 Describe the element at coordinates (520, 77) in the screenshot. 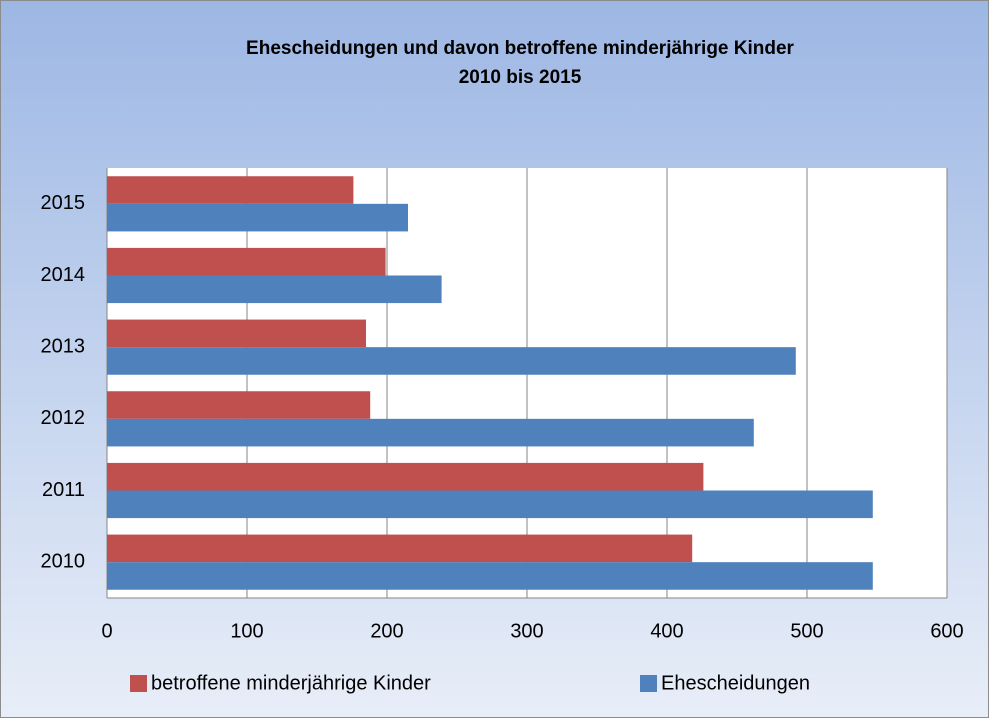

I see `chart-title: 2010 bis 2015` at that location.